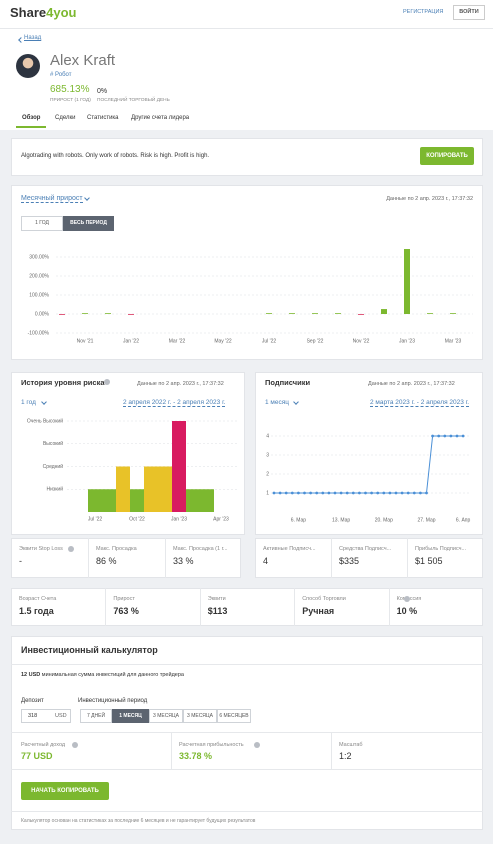 The height and width of the screenshot is (844, 493). What do you see at coordinates (426, 520) in the screenshot?
I see `x-tick-label: 27. Мар` at bounding box center [426, 520].